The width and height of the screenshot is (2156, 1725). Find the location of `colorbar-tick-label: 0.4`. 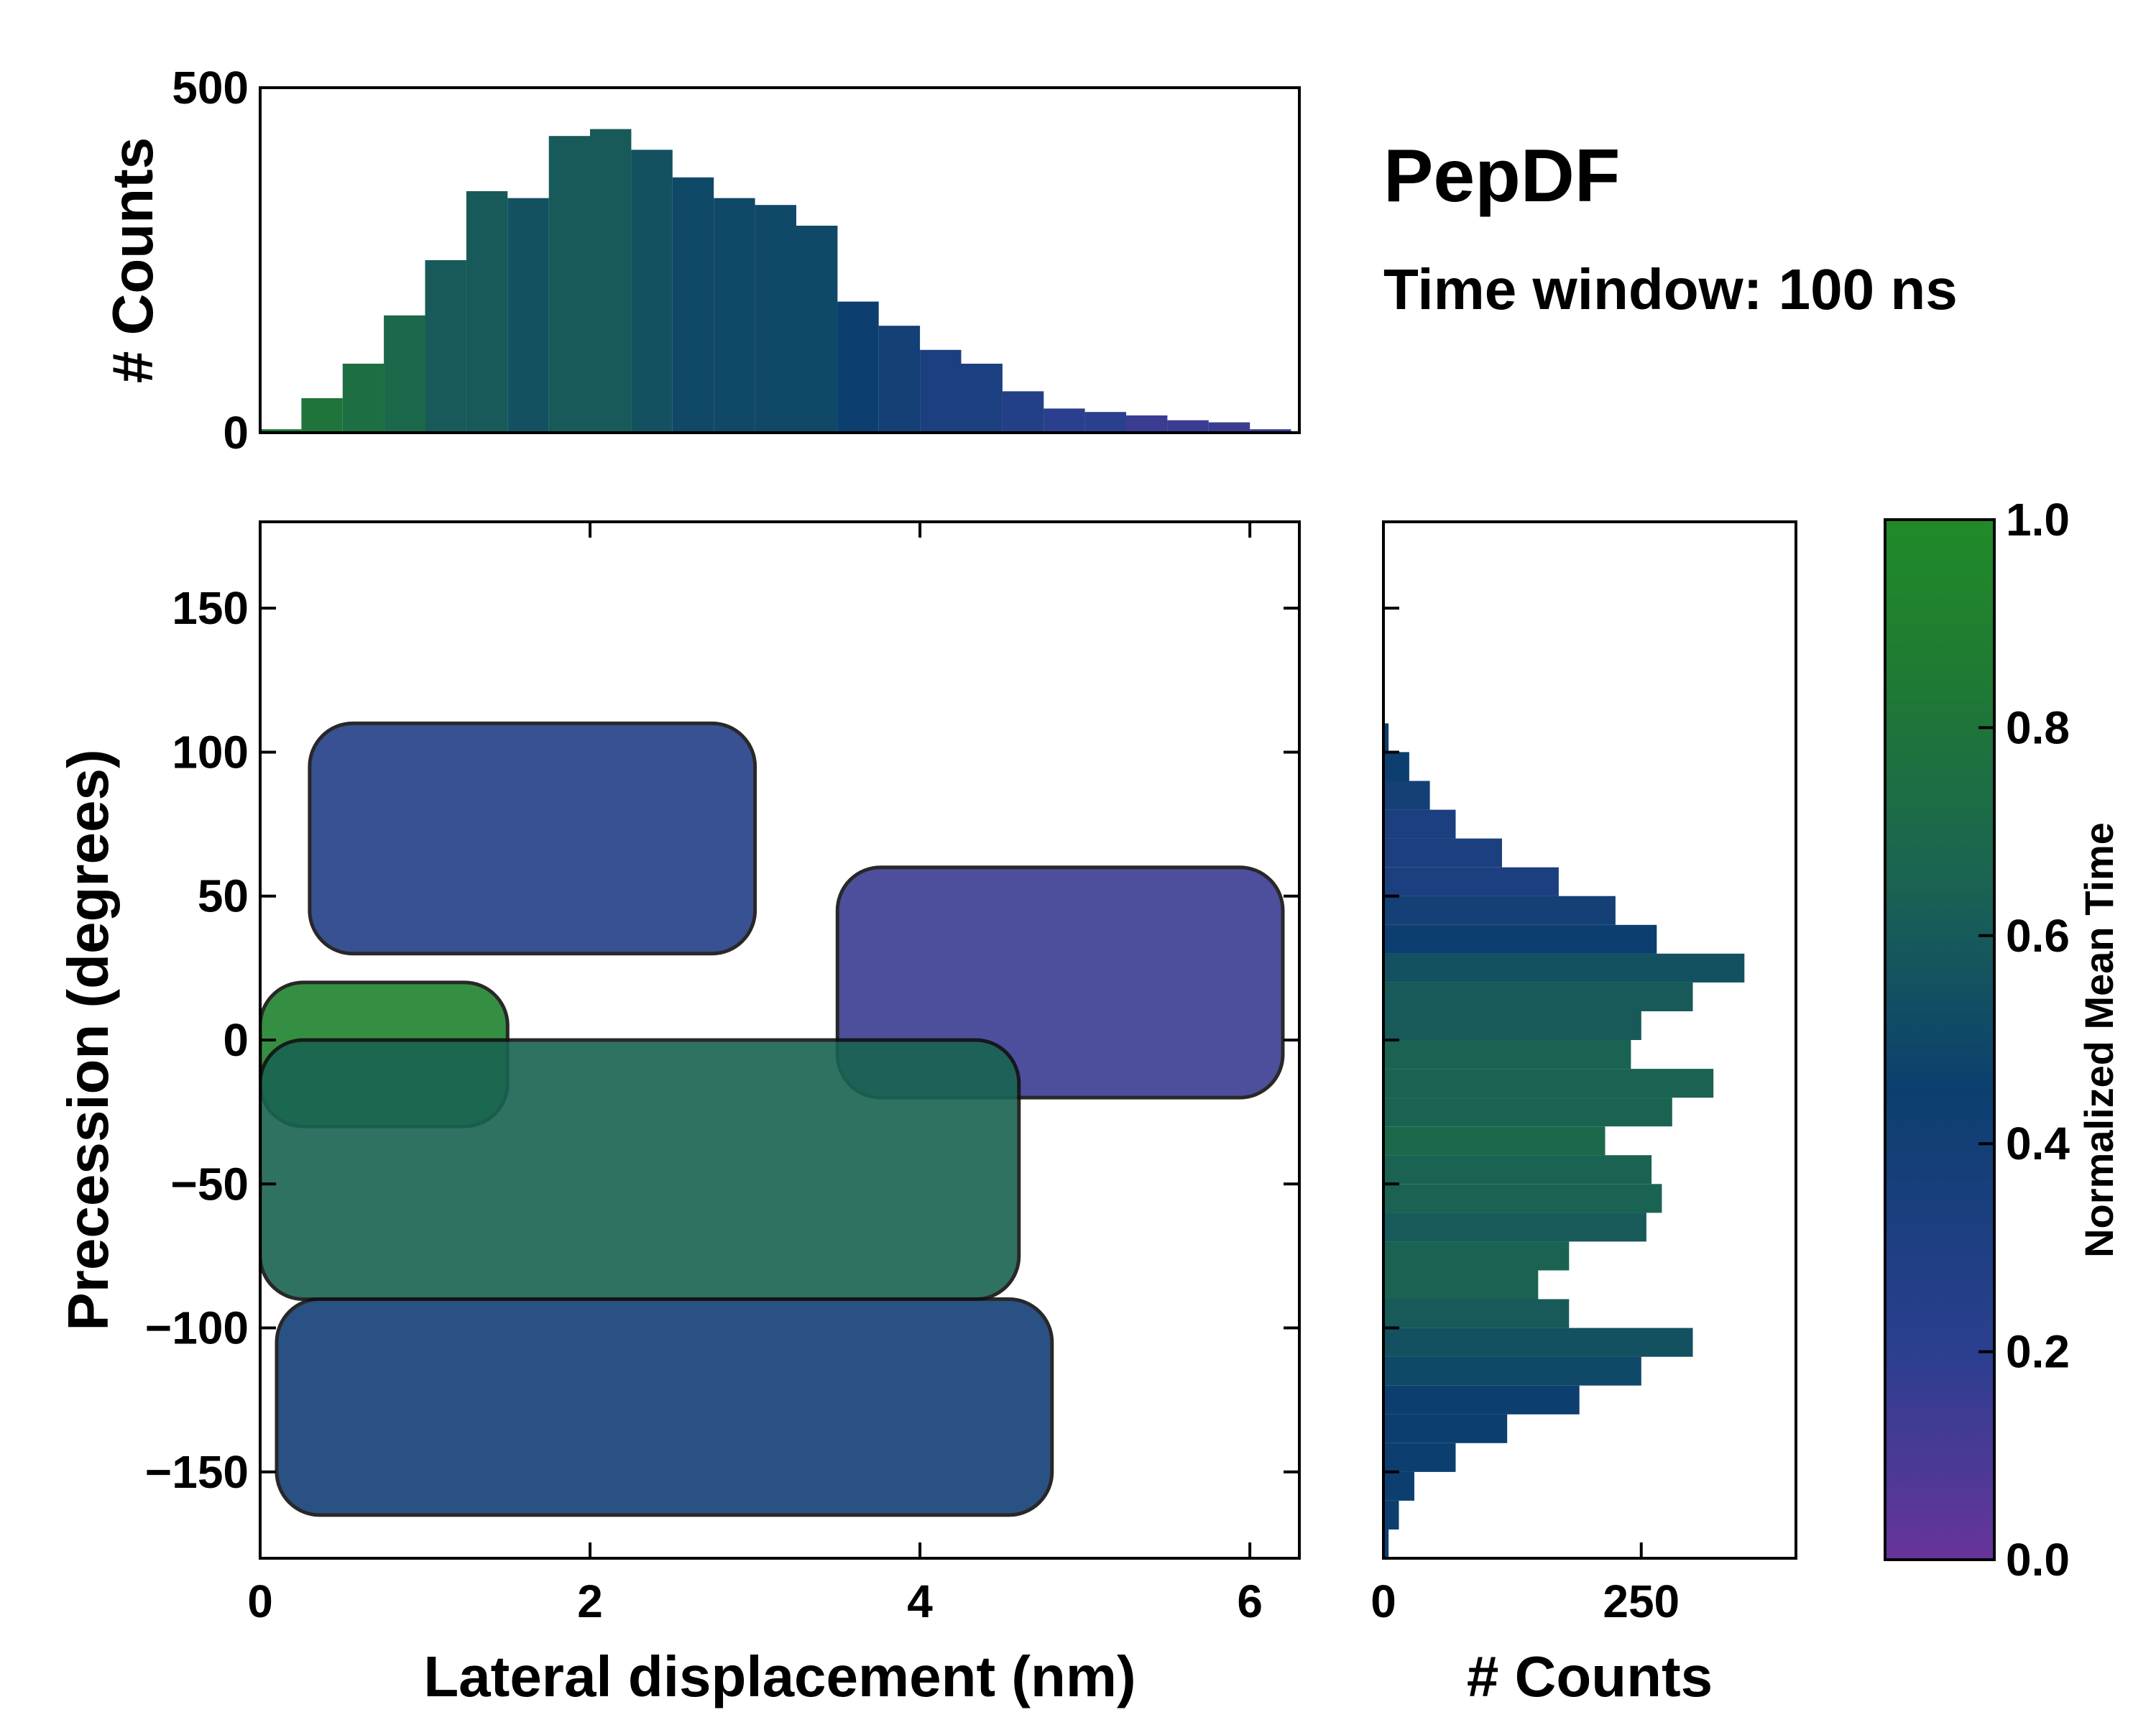

colorbar-tick-label: 0.4 is located at coordinates (2038, 1143).